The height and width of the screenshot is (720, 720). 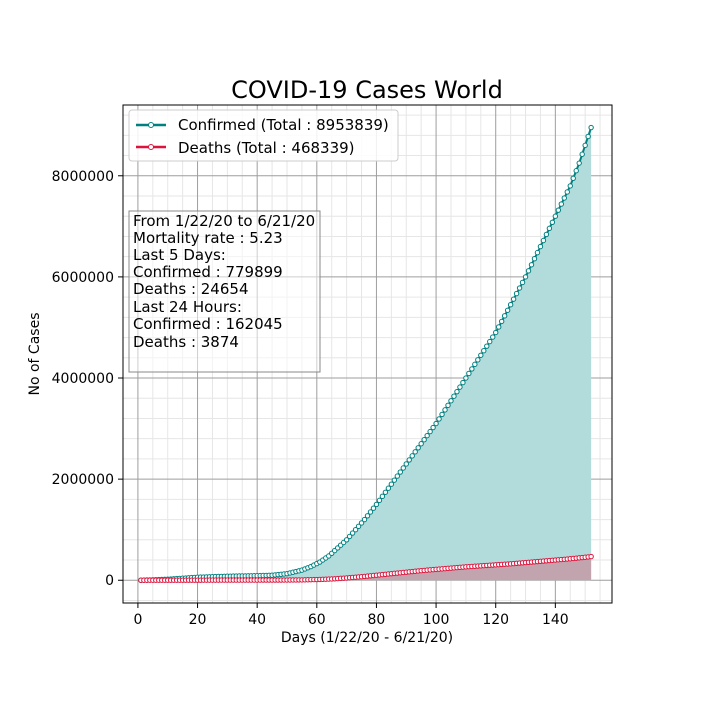 I want to click on y-tick-label: 4000000, so click(x=83, y=379).